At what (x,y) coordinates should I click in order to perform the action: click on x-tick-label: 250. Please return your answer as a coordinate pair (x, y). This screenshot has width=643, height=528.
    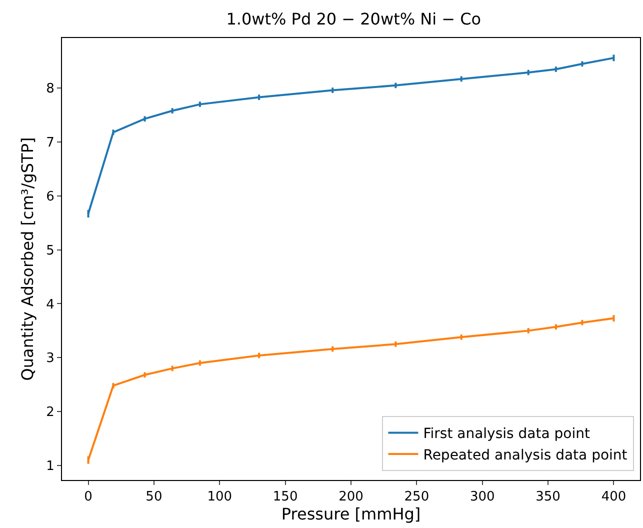
    Looking at the image, I should click on (417, 497).